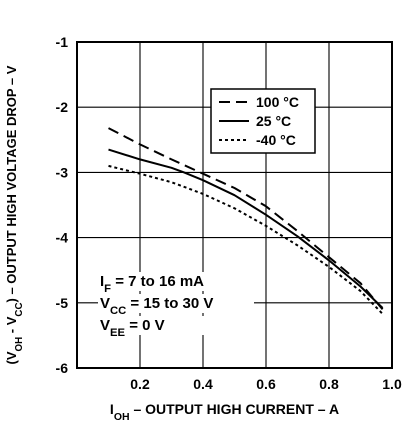 This screenshot has height=433, width=416. I want to click on x-axis-label: IOH – OUTPUT HIGH CURRENT – A, so click(224, 412).